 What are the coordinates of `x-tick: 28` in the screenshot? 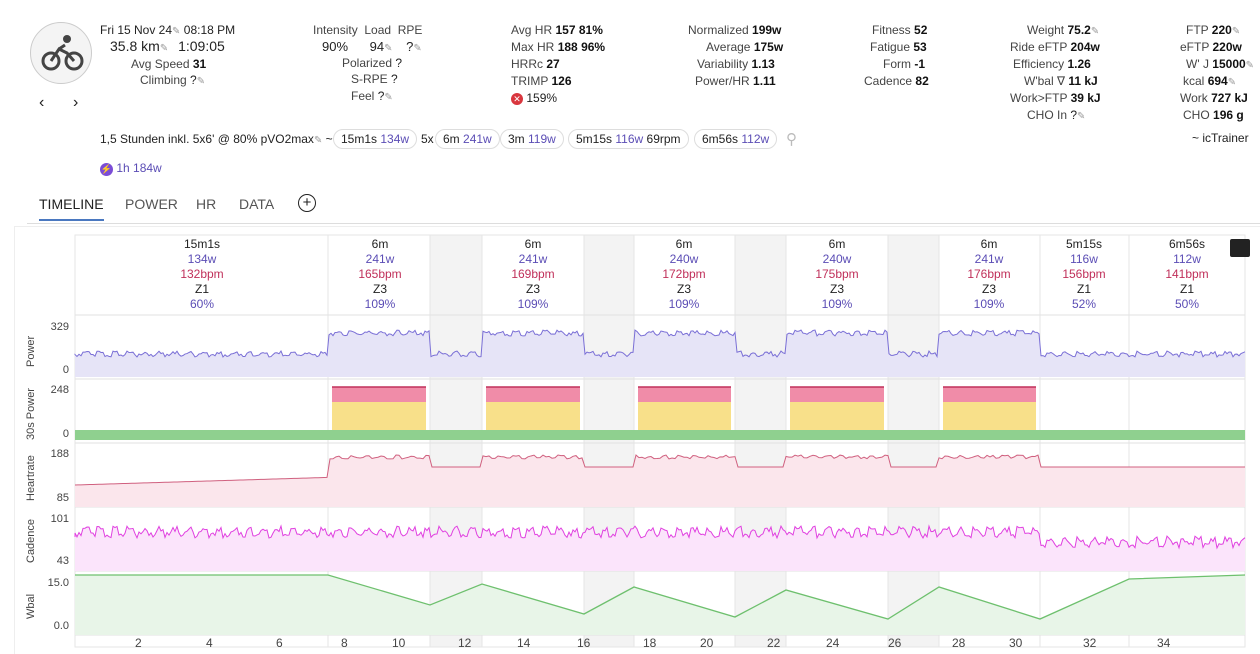 It's located at (959, 643).